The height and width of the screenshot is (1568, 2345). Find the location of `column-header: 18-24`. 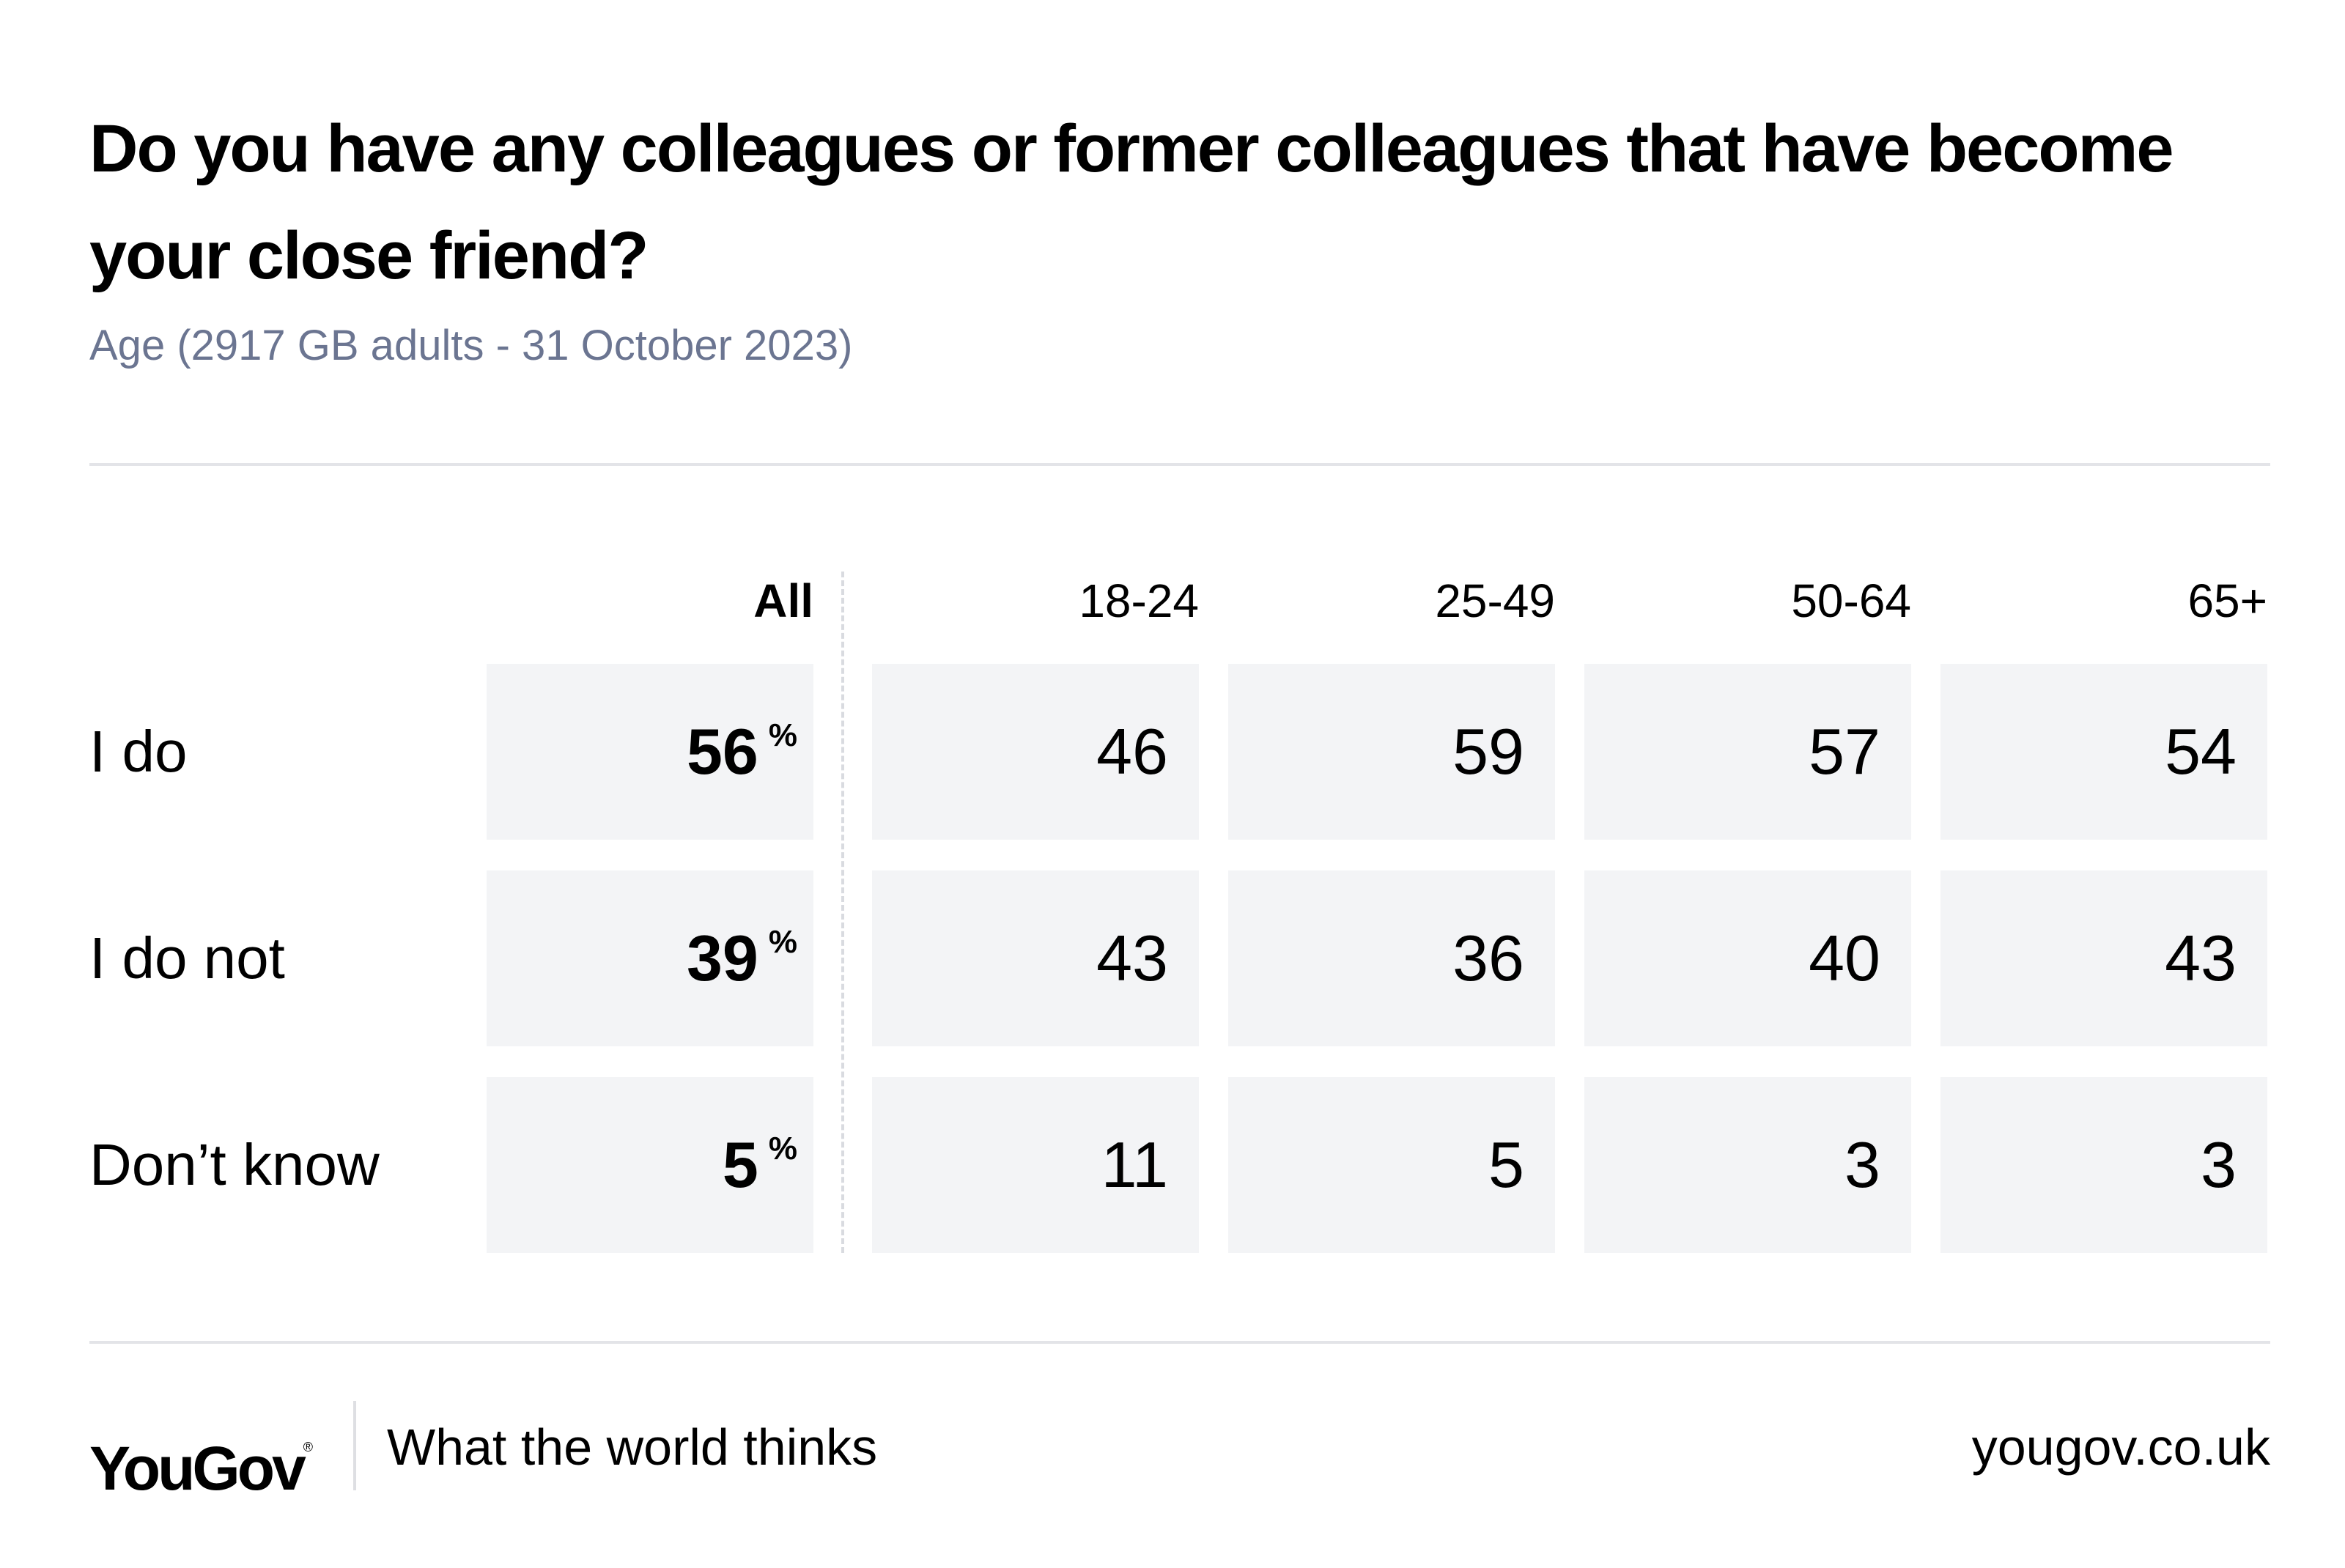

column-header: 18-24 is located at coordinates (1139, 601).